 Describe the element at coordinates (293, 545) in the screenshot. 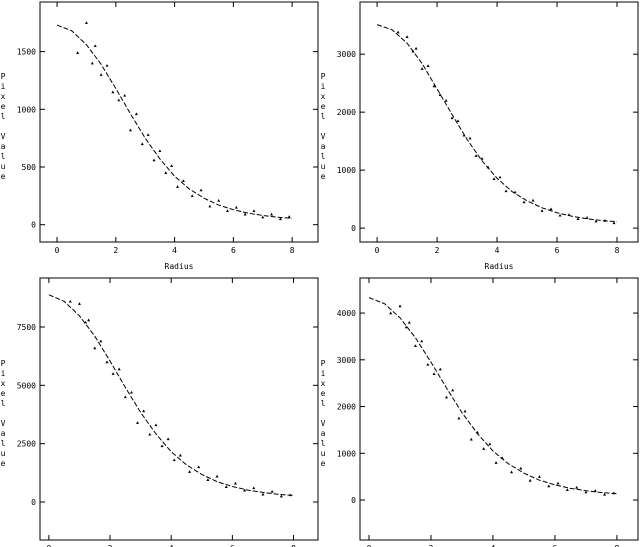

I see `x-tick-label: 8` at that location.